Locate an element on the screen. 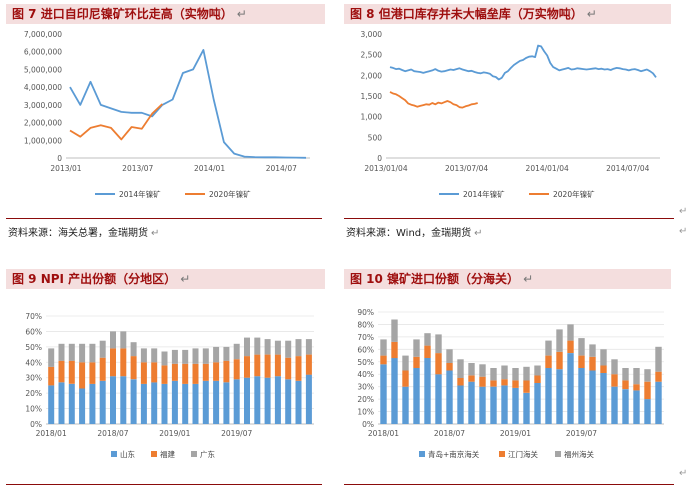 The image size is (693, 493). y-tick-label: 4,000,000 is located at coordinates (43, 87).